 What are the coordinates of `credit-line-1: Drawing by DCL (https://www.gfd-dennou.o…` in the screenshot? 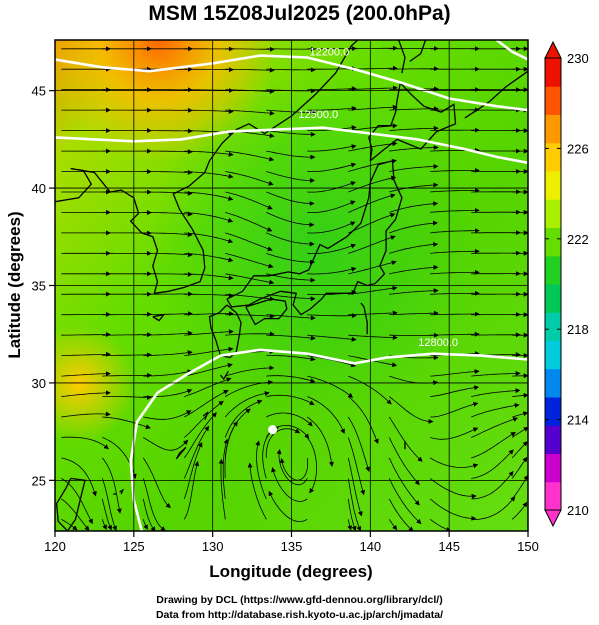 It's located at (299, 600).